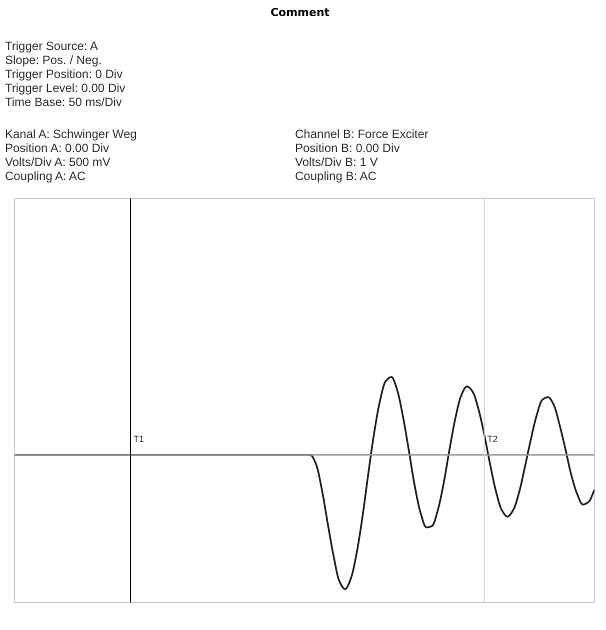 The image size is (606, 630). Describe the element at coordinates (57, 161) in the screenshot. I see `text: Volts/Div A: 500 mV` at that location.